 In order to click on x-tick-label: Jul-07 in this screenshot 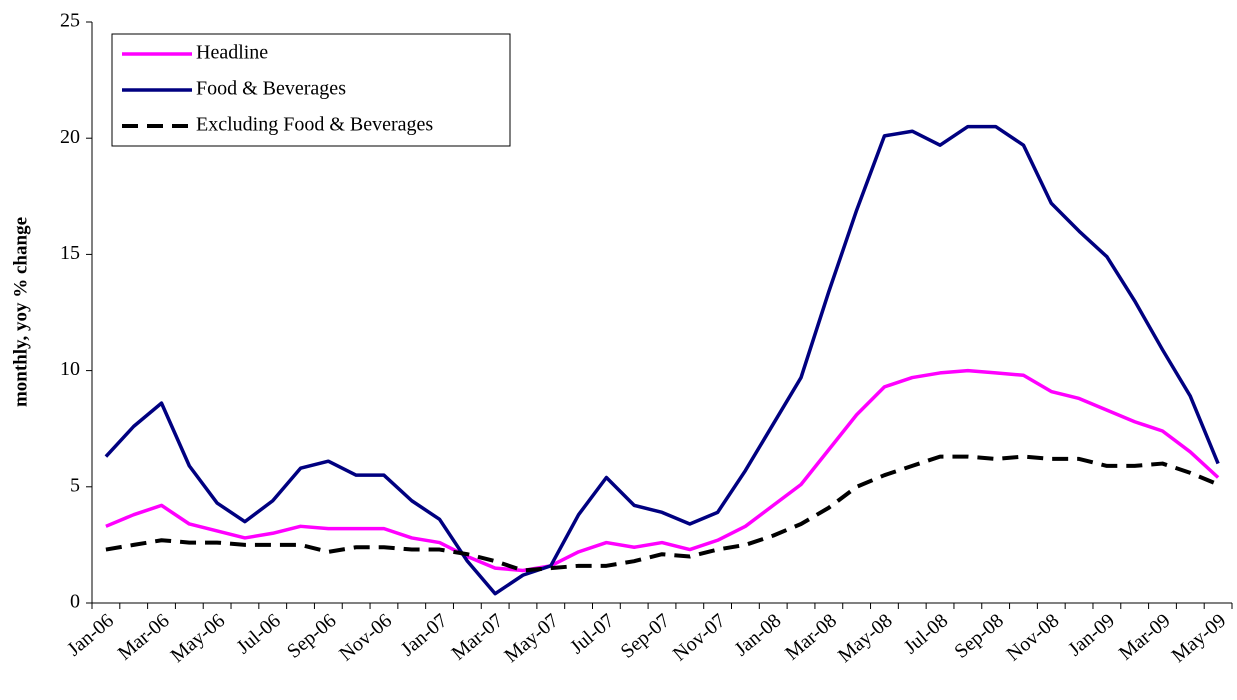, I will do `click(592, 633)`.